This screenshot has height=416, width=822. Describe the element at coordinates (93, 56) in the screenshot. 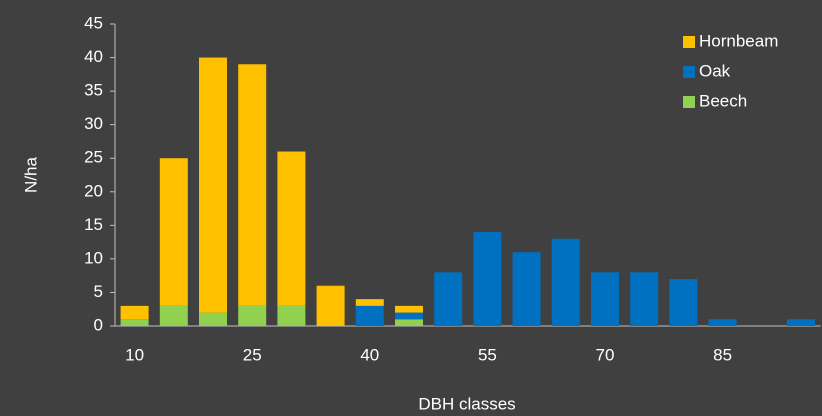

I see `y-tick-label: 40` at that location.